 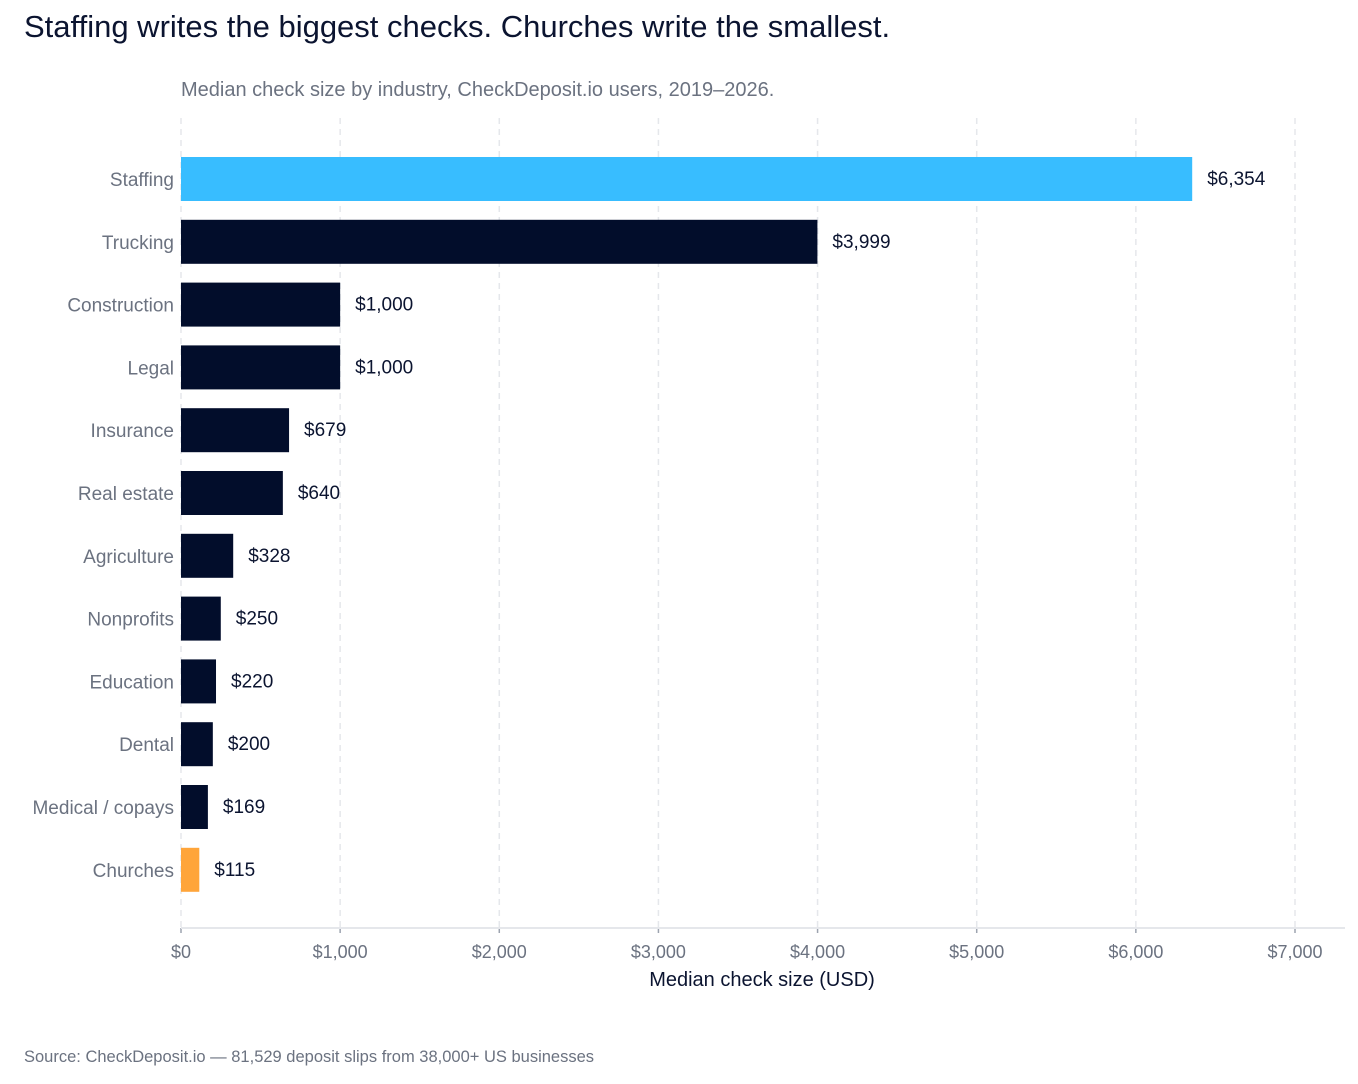 I want to click on bar-trucking, so click(x=499, y=241).